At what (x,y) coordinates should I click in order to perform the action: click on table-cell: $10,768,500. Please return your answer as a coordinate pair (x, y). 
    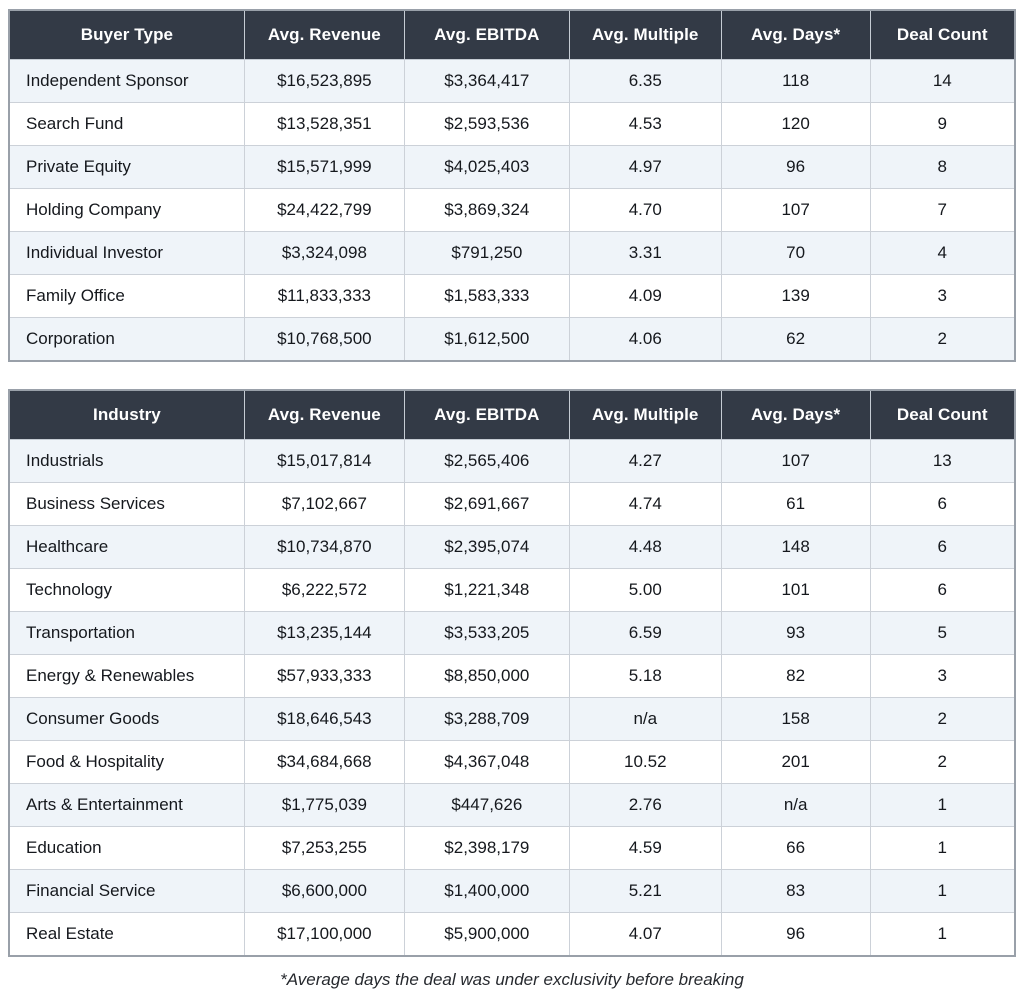
    Looking at the image, I should click on (324, 339).